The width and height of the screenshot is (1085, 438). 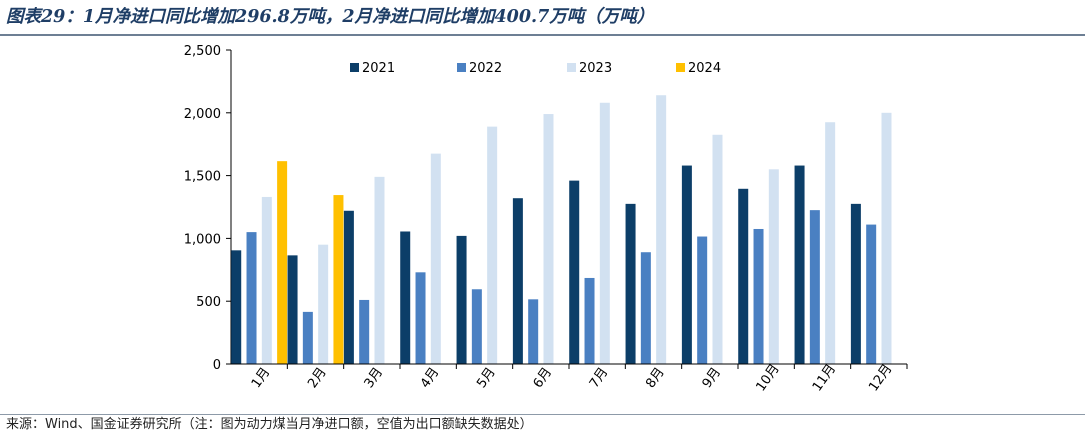 What do you see at coordinates (680, 67) in the screenshot?
I see `legend-swatch-2024` at bounding box center [680, 67].